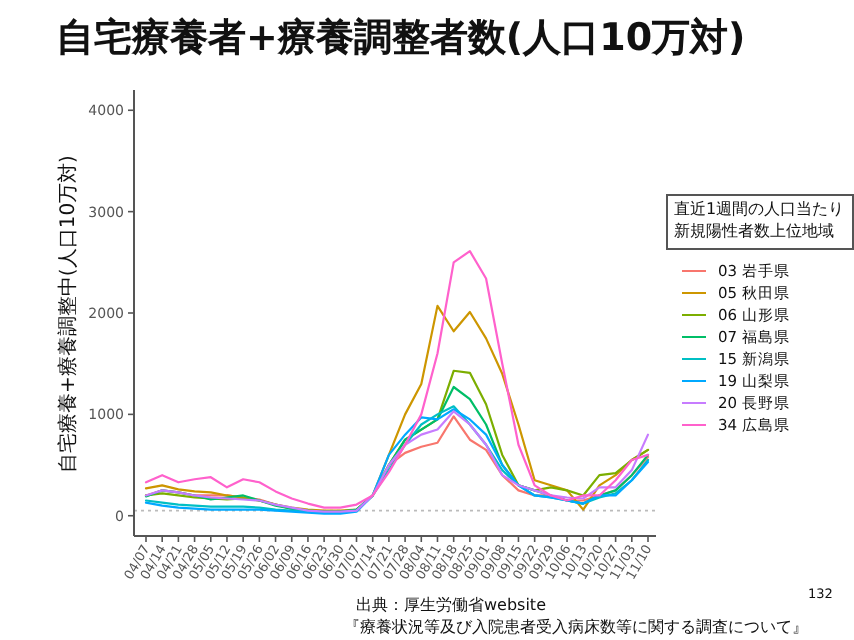 The height and width of the screenshot is (640, 854). I want to click on legend-title: 直近1週間の人口当たり新規陽性者数上位地域, so click(760, 222).